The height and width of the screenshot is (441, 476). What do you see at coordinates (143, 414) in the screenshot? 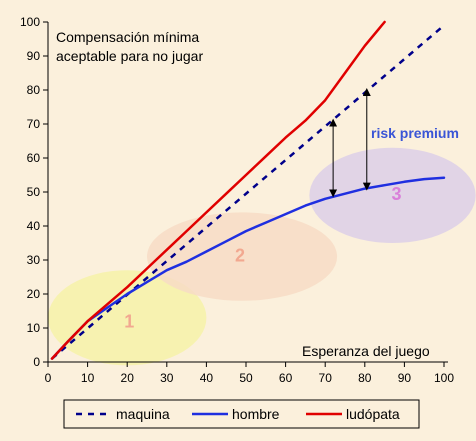
I see `legend-entry-maquina: maquina` at bounding box center [143, 414].